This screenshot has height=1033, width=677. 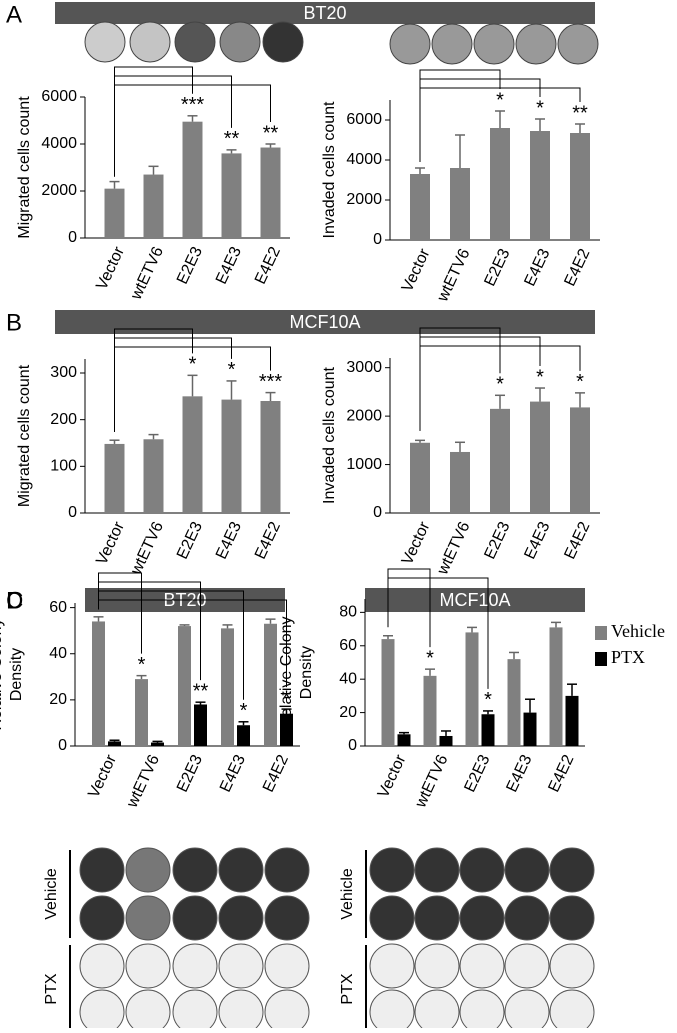 What do you see at coordinates (638, 631) in the screenshot?
I see `legend-label: Vehicle` at bounding box center [638, 631].